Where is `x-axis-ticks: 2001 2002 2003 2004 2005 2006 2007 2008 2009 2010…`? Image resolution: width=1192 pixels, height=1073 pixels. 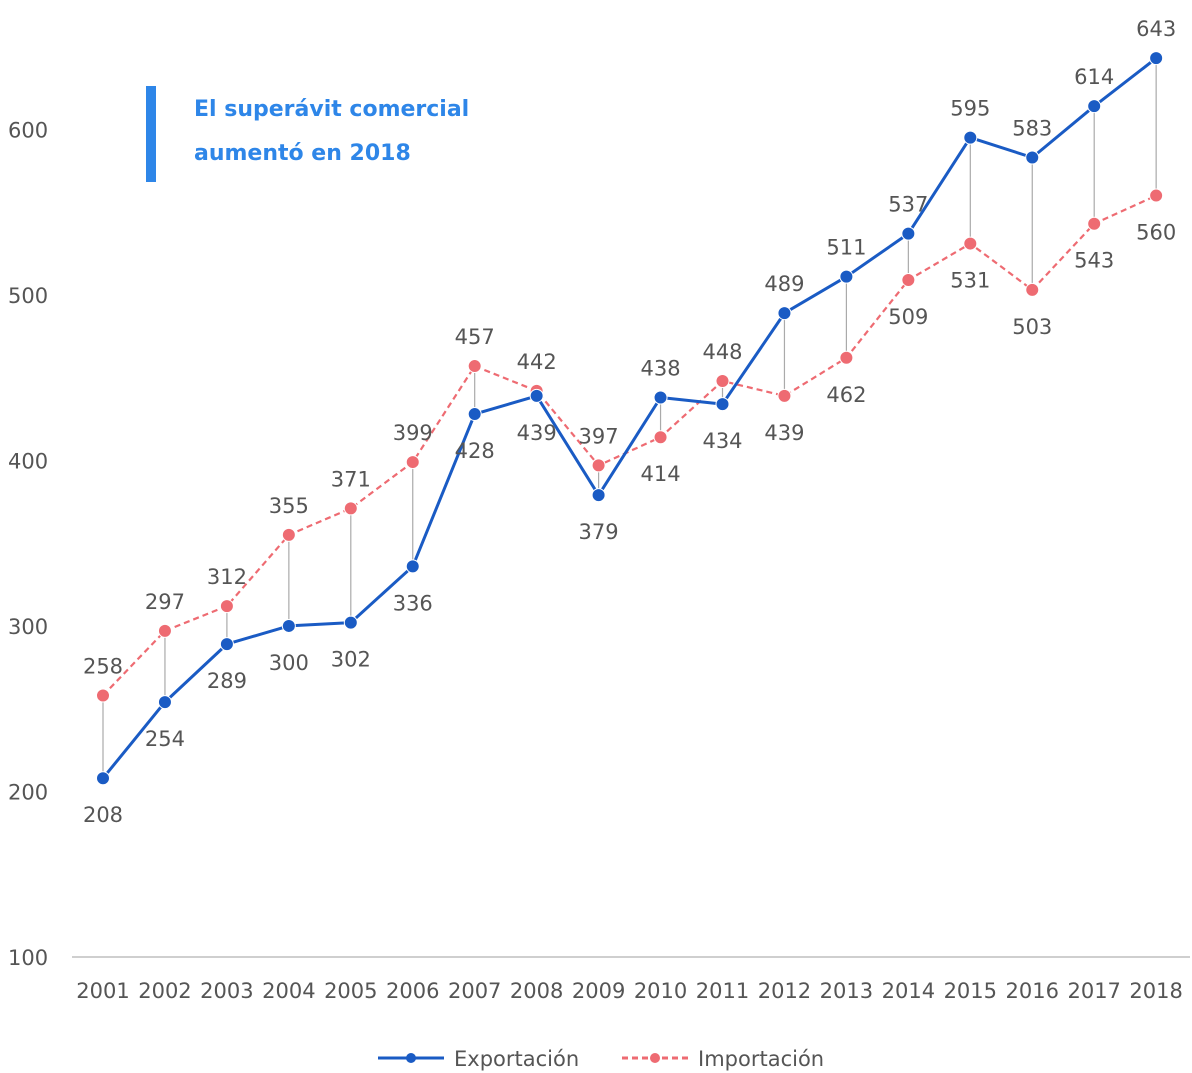 x-axis-ticks: 2001 2002 2003 2004 2005 2006 2007 2008 2009 2010… is located at coordinates (629, 991).